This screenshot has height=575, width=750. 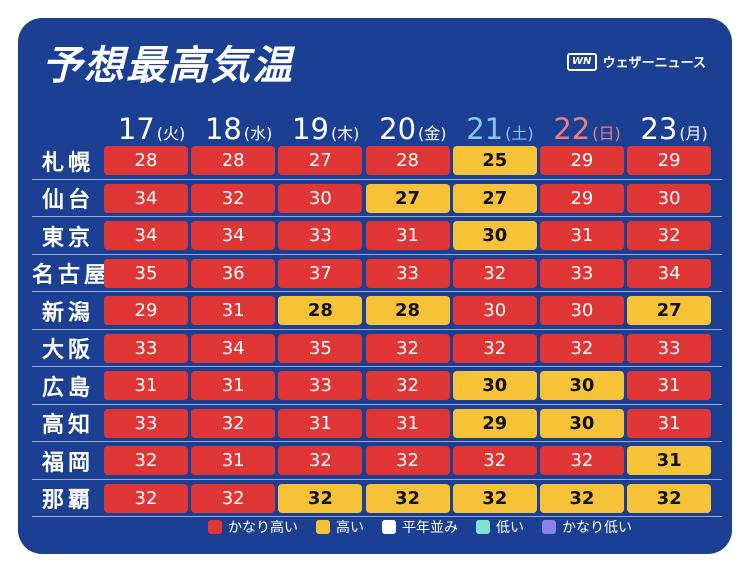 I want to click on day-header-23: 23 (月), so click(x=674, y=131).